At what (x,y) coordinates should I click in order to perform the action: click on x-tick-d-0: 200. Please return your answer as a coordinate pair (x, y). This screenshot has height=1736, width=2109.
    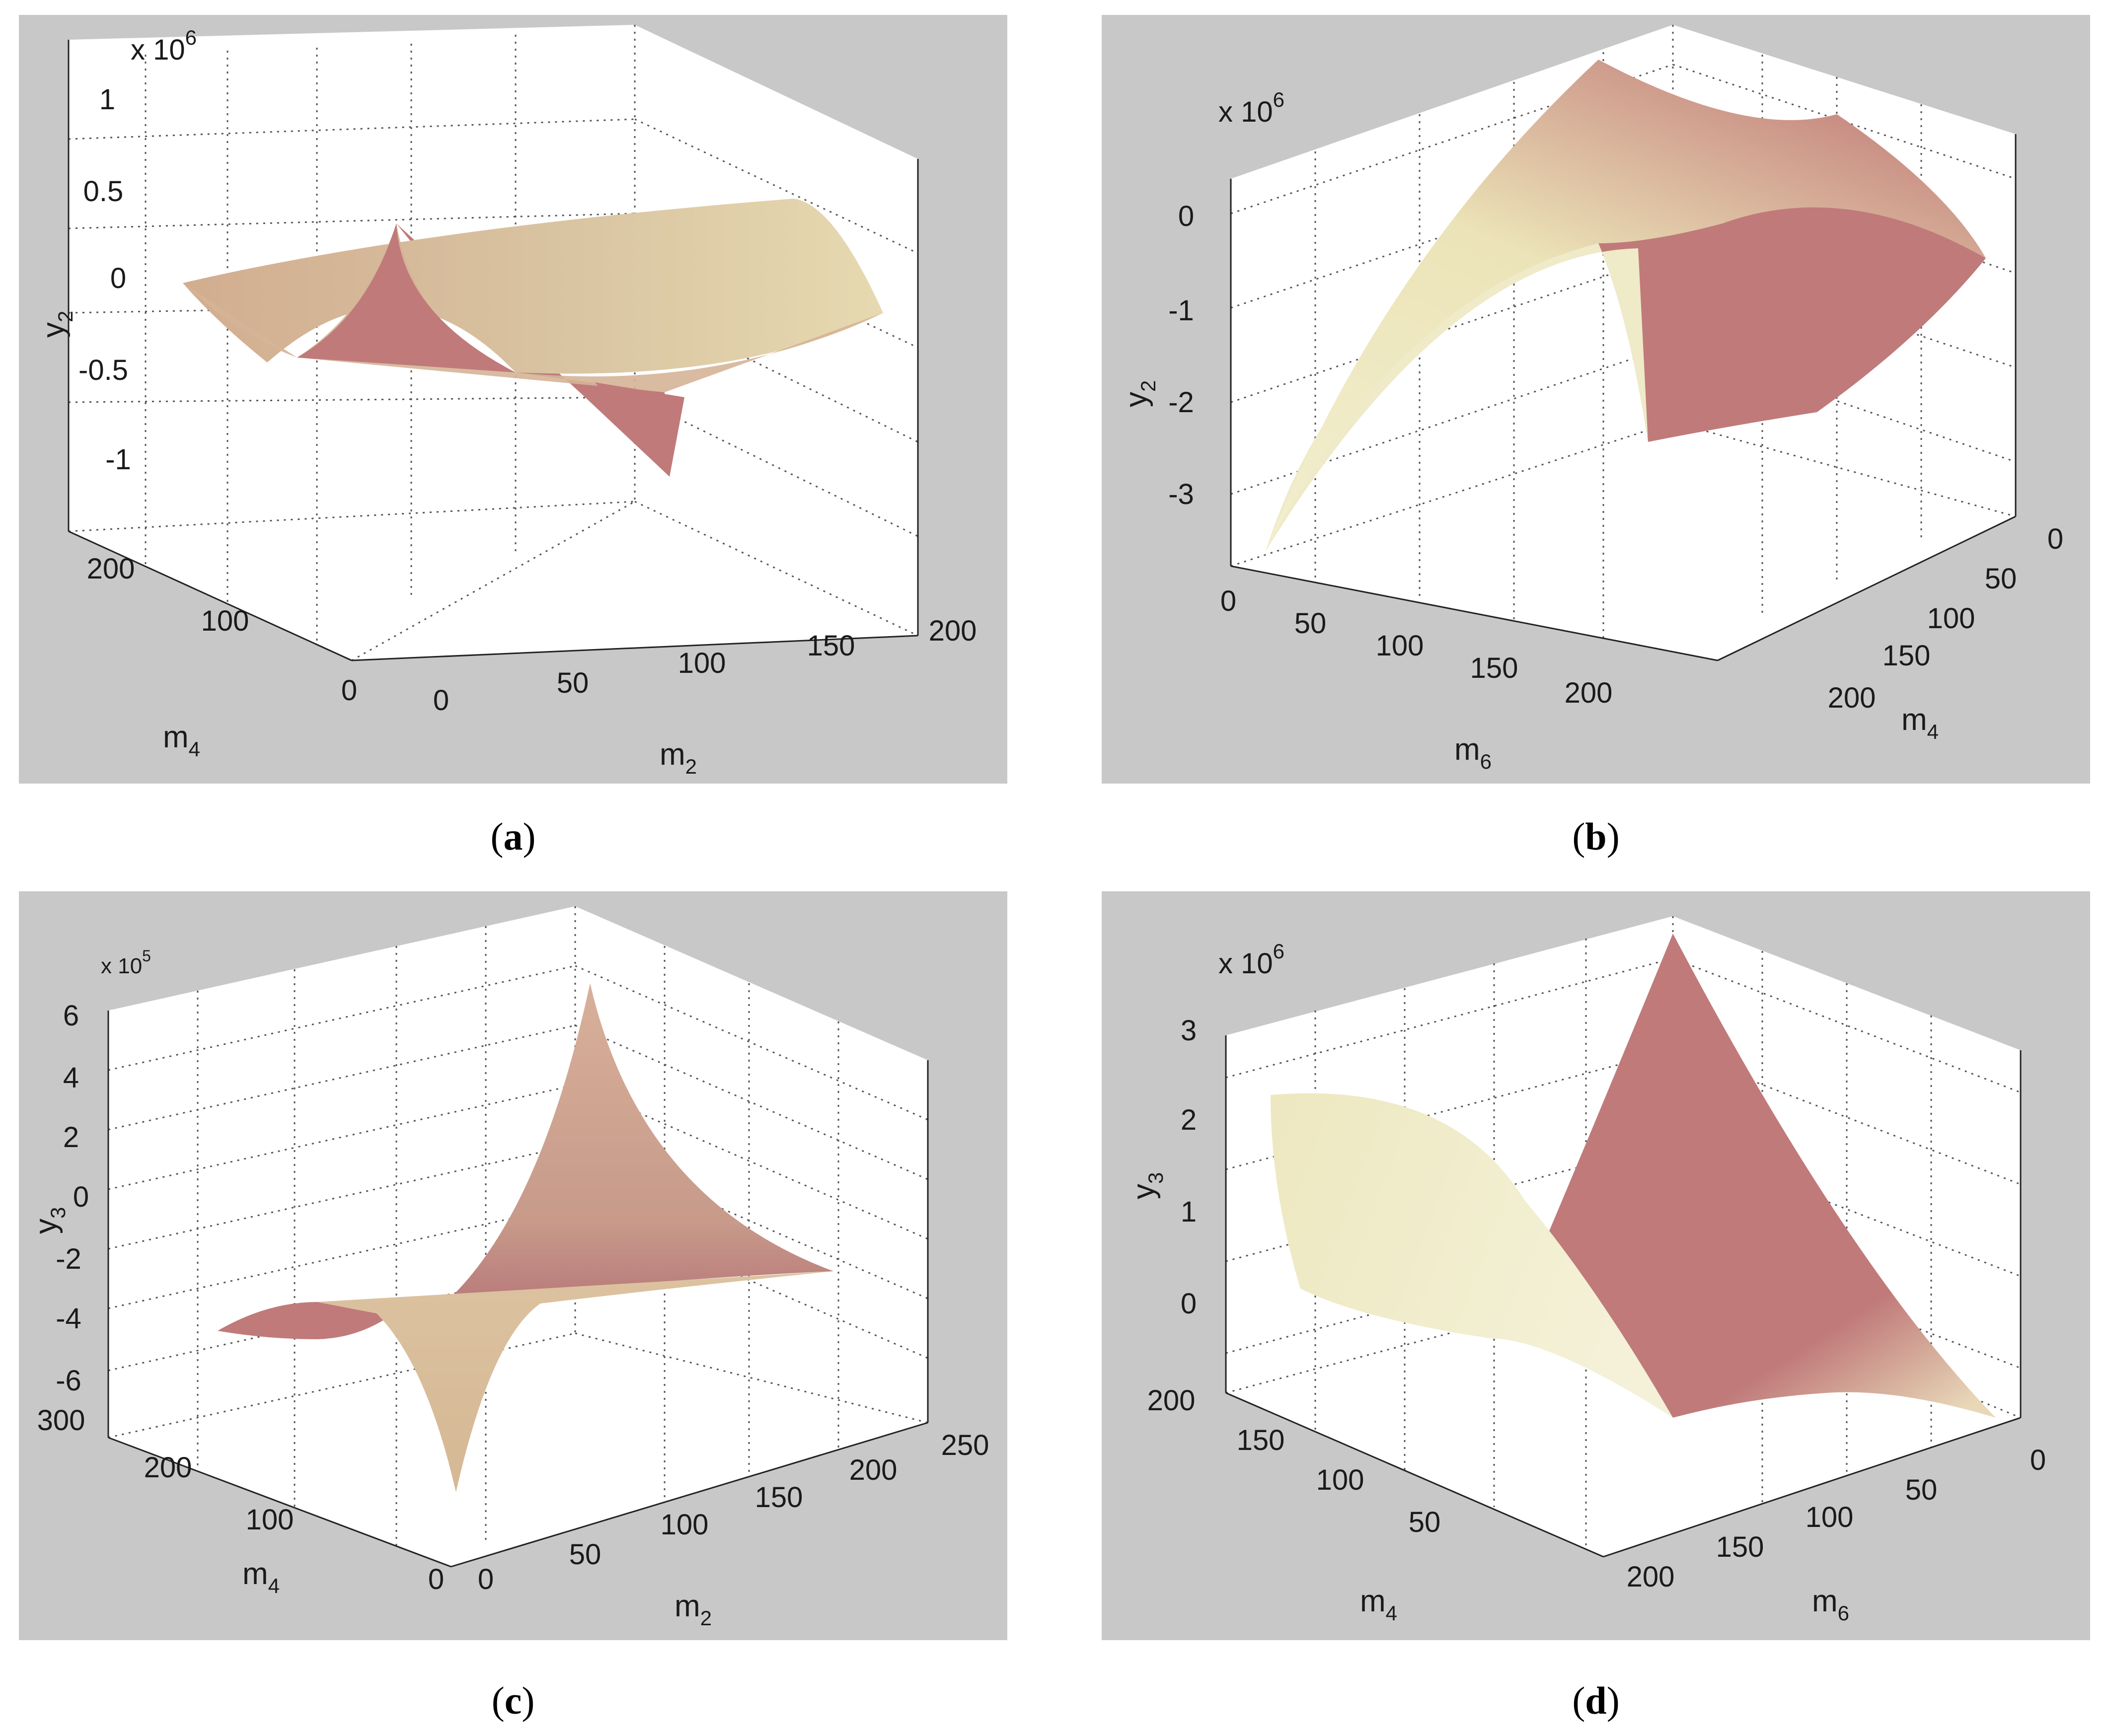
    Looking at the image, I should click on (1651, 1577).